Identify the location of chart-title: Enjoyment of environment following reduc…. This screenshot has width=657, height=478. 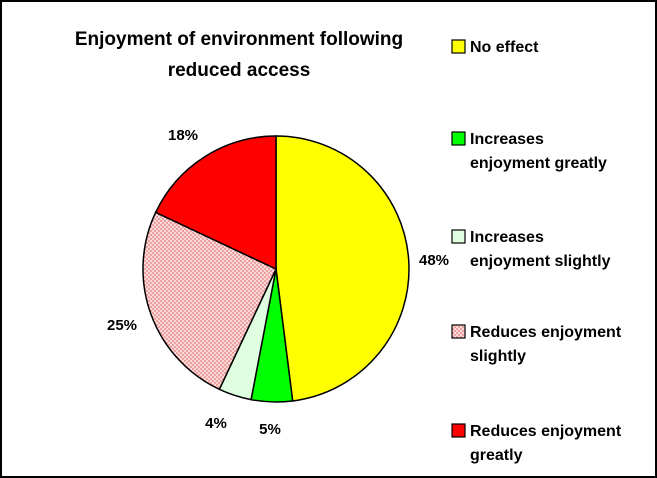
(239, 55).